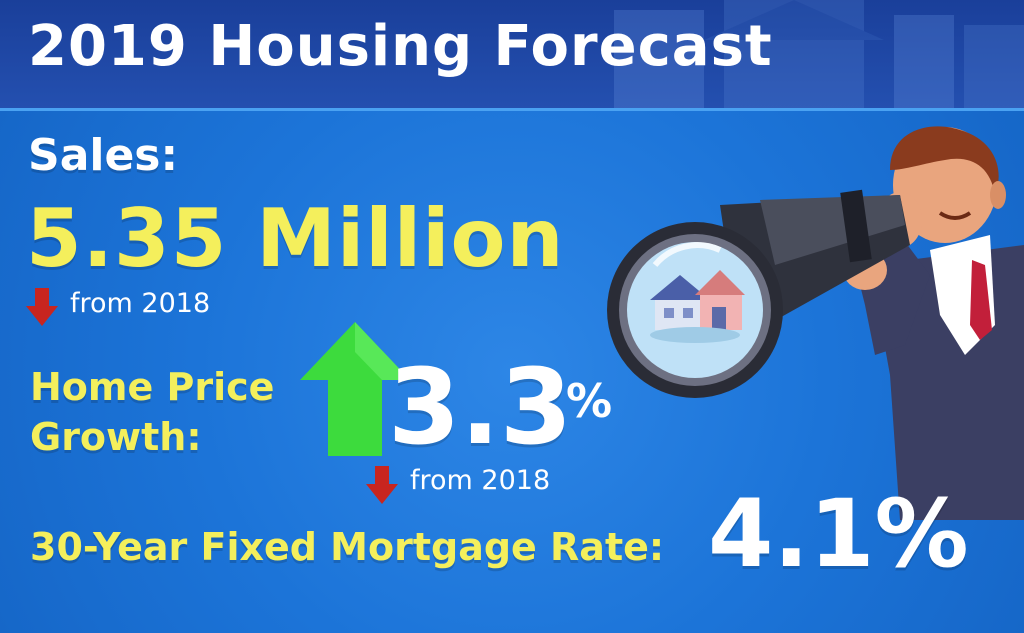  Describe the element at coordinates (116, 437) in the screenshot. I see `home-price-label-line2: Growth:` at that location.